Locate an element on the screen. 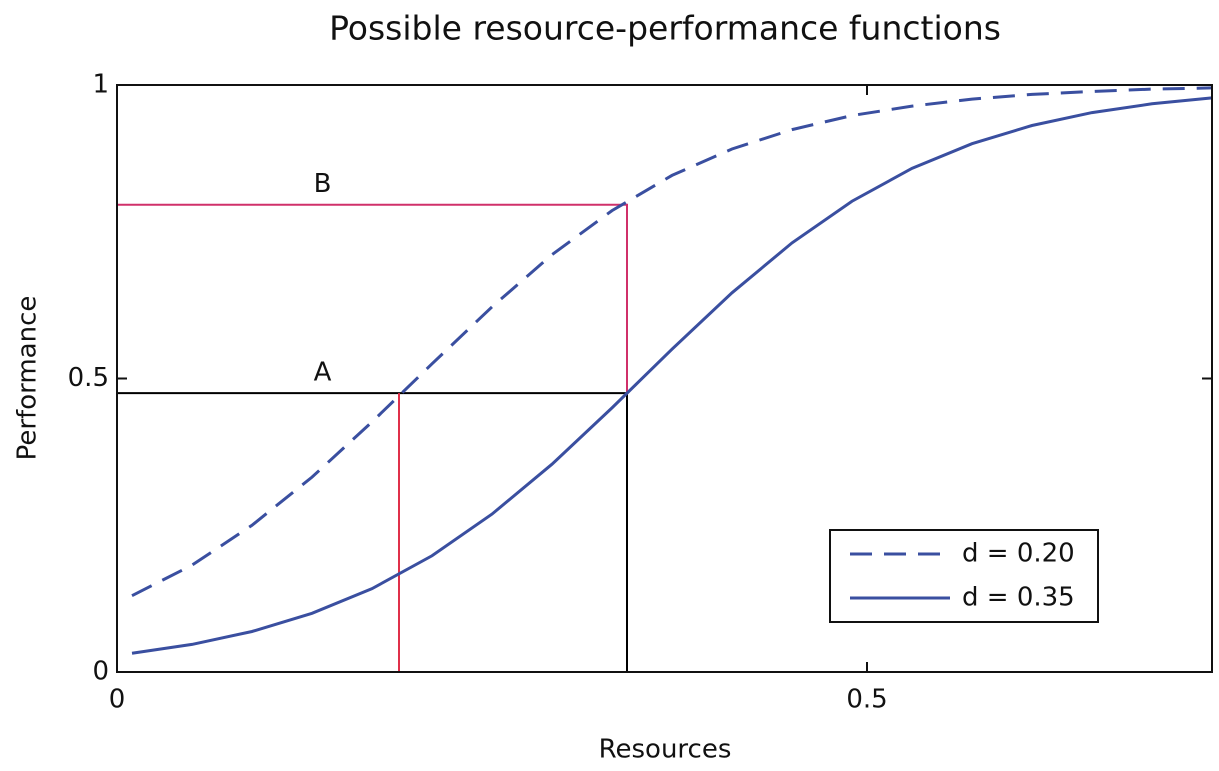  legend-label: d = 0.35 is located at coordinates (1018, 598).